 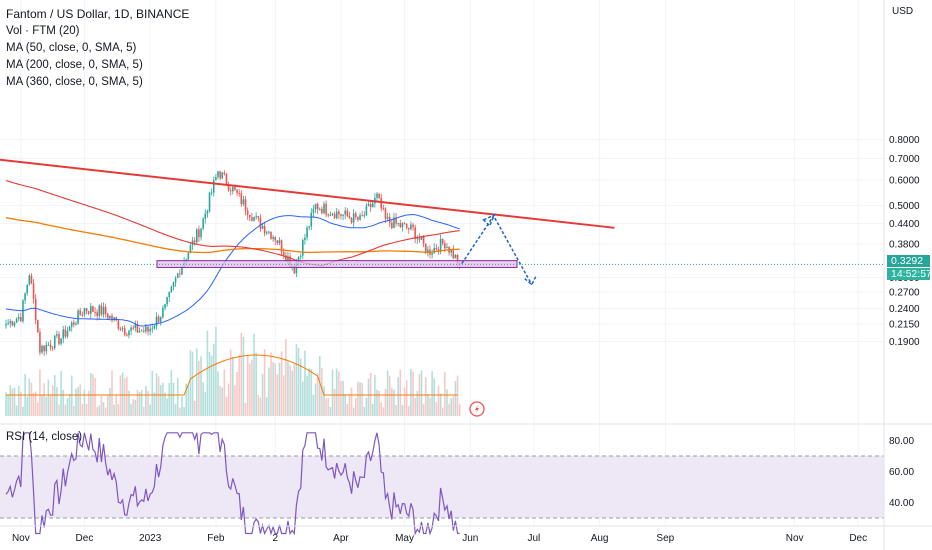 I want to click on y-tick-label: 0.2700, so click(x=904, y=293).